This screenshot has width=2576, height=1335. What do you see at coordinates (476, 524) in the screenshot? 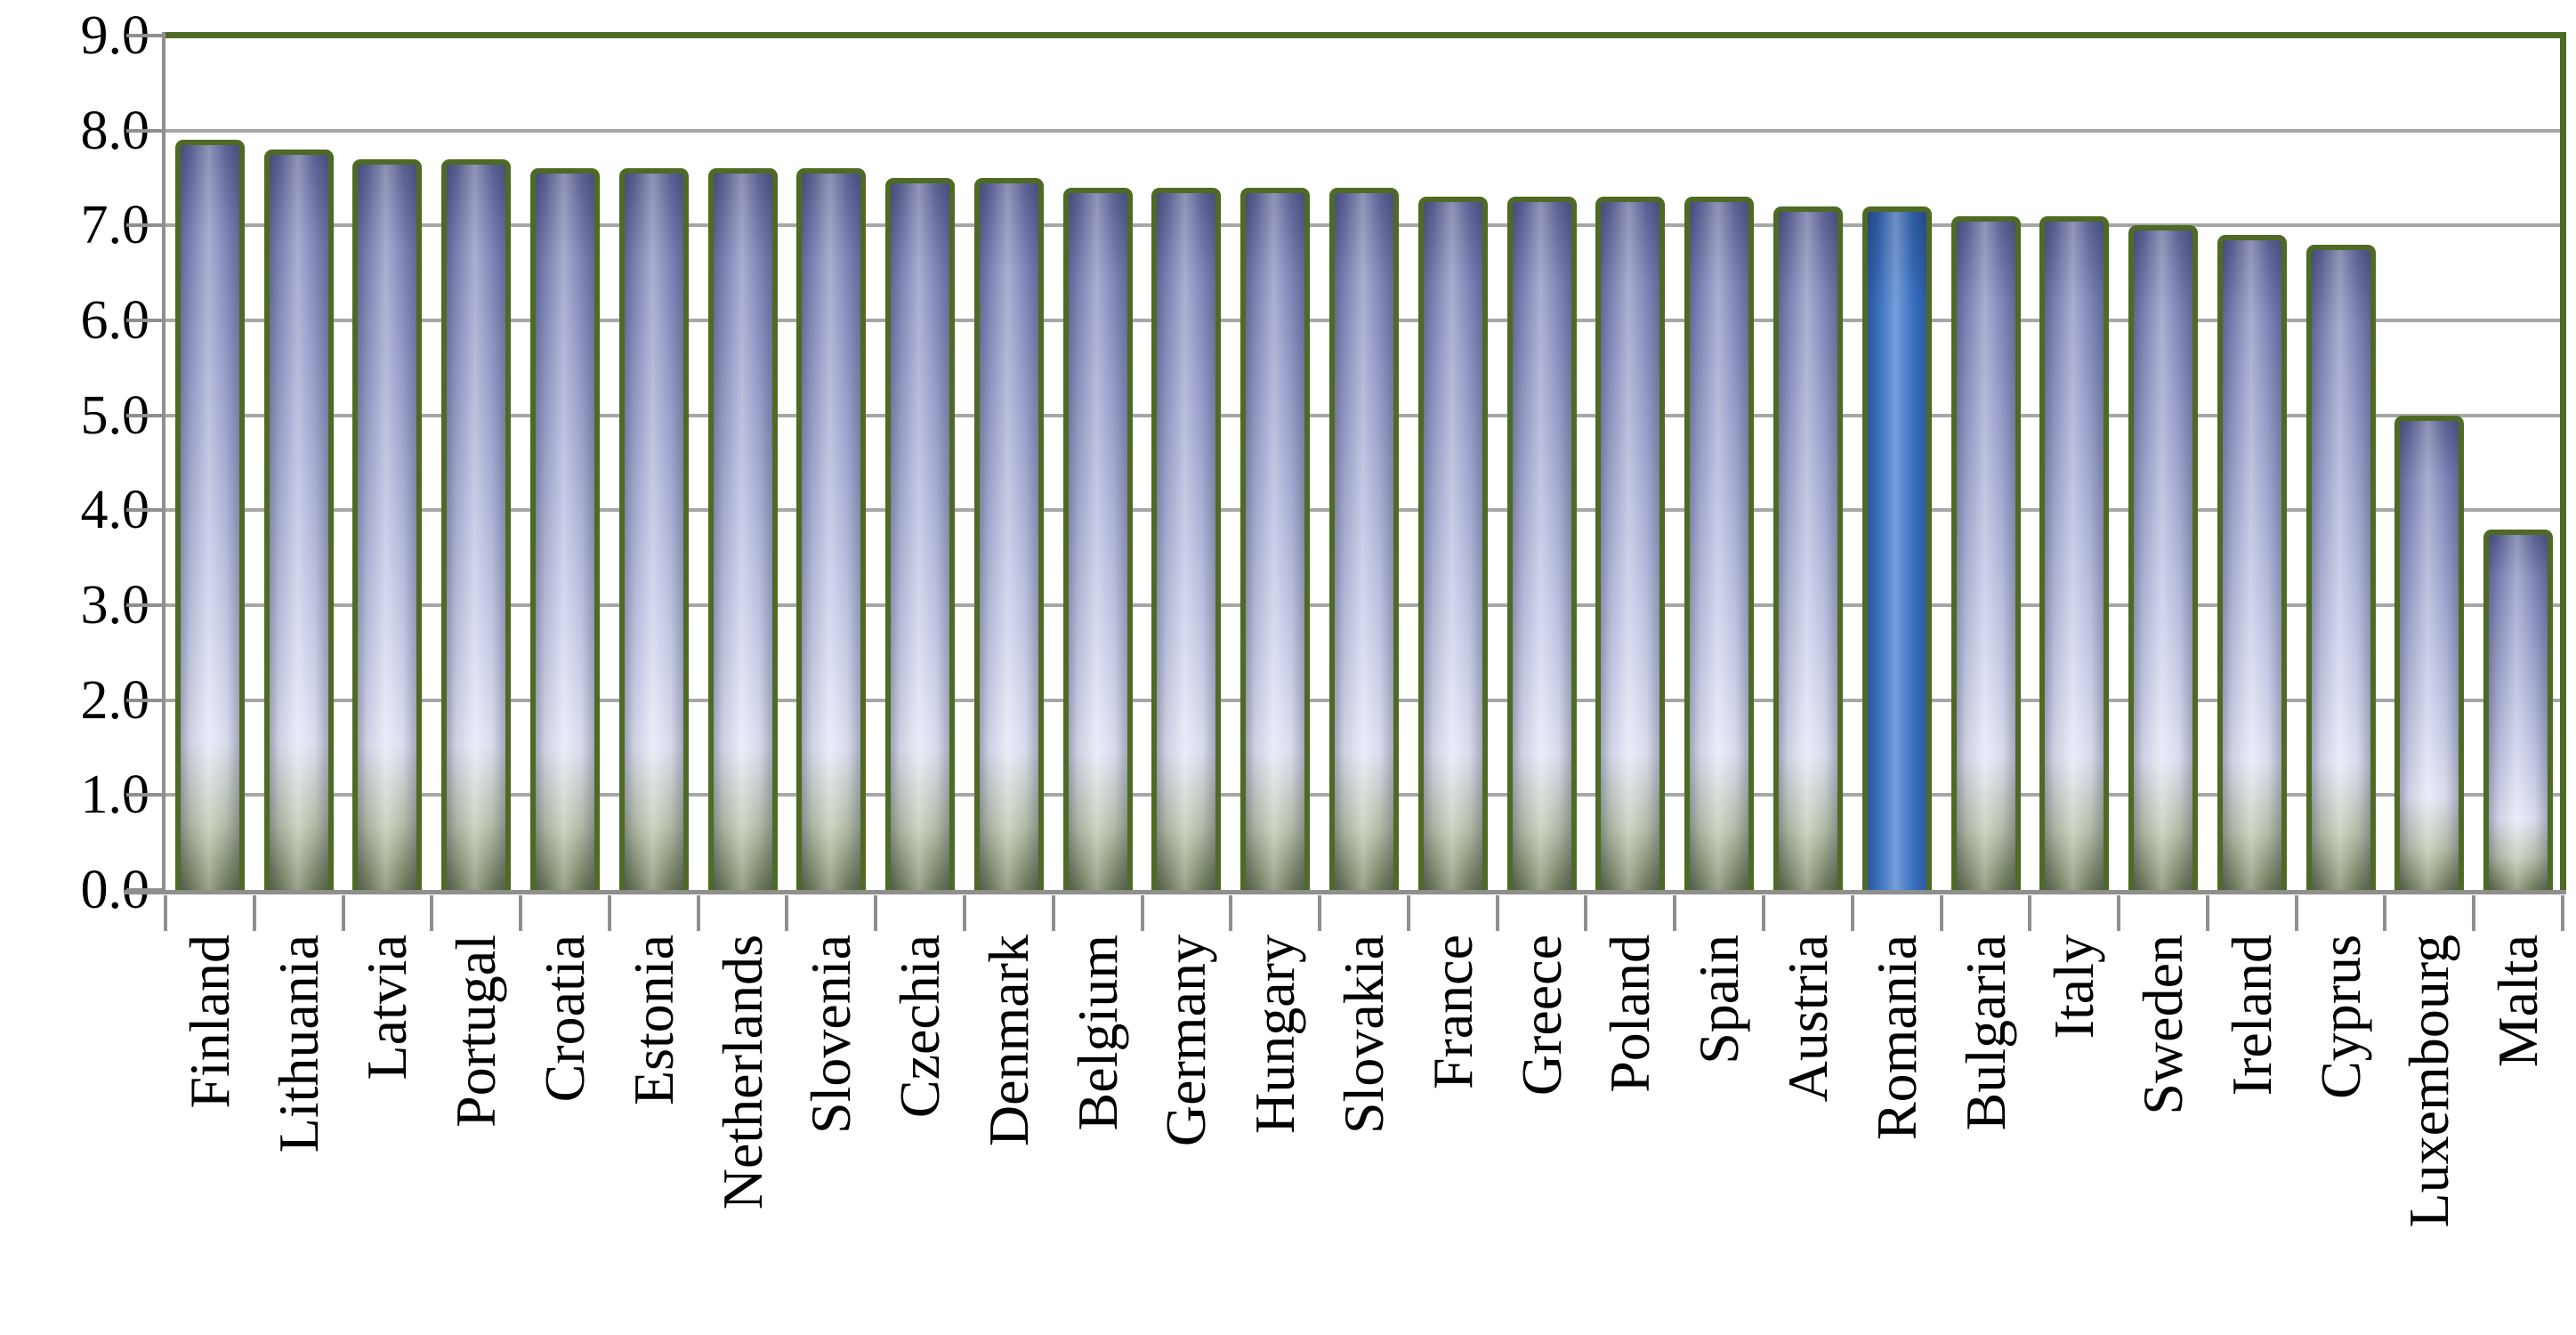
I see `bar-portugal` at bounding box center [476, 524].